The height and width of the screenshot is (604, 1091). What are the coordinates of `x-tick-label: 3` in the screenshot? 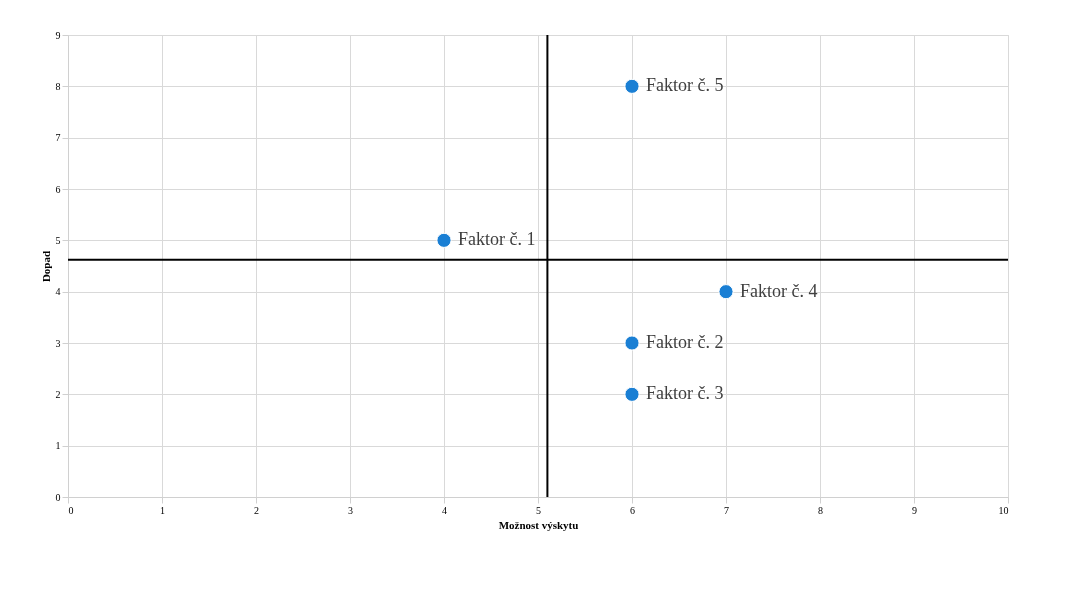 It's located at (350, 510).